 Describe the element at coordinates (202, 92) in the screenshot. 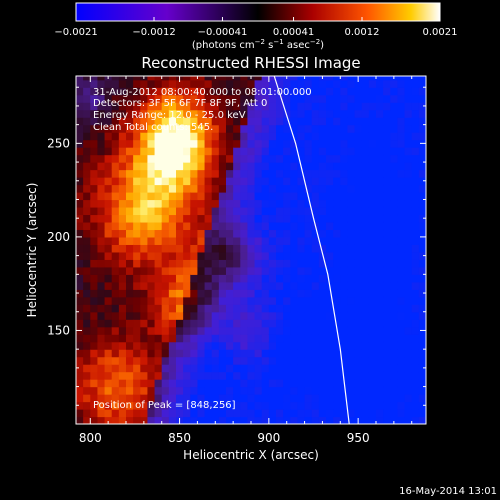

I see `annotation-time: 31-Aug-2012 08:00:40.000 to 08:01:00.000` at that location.